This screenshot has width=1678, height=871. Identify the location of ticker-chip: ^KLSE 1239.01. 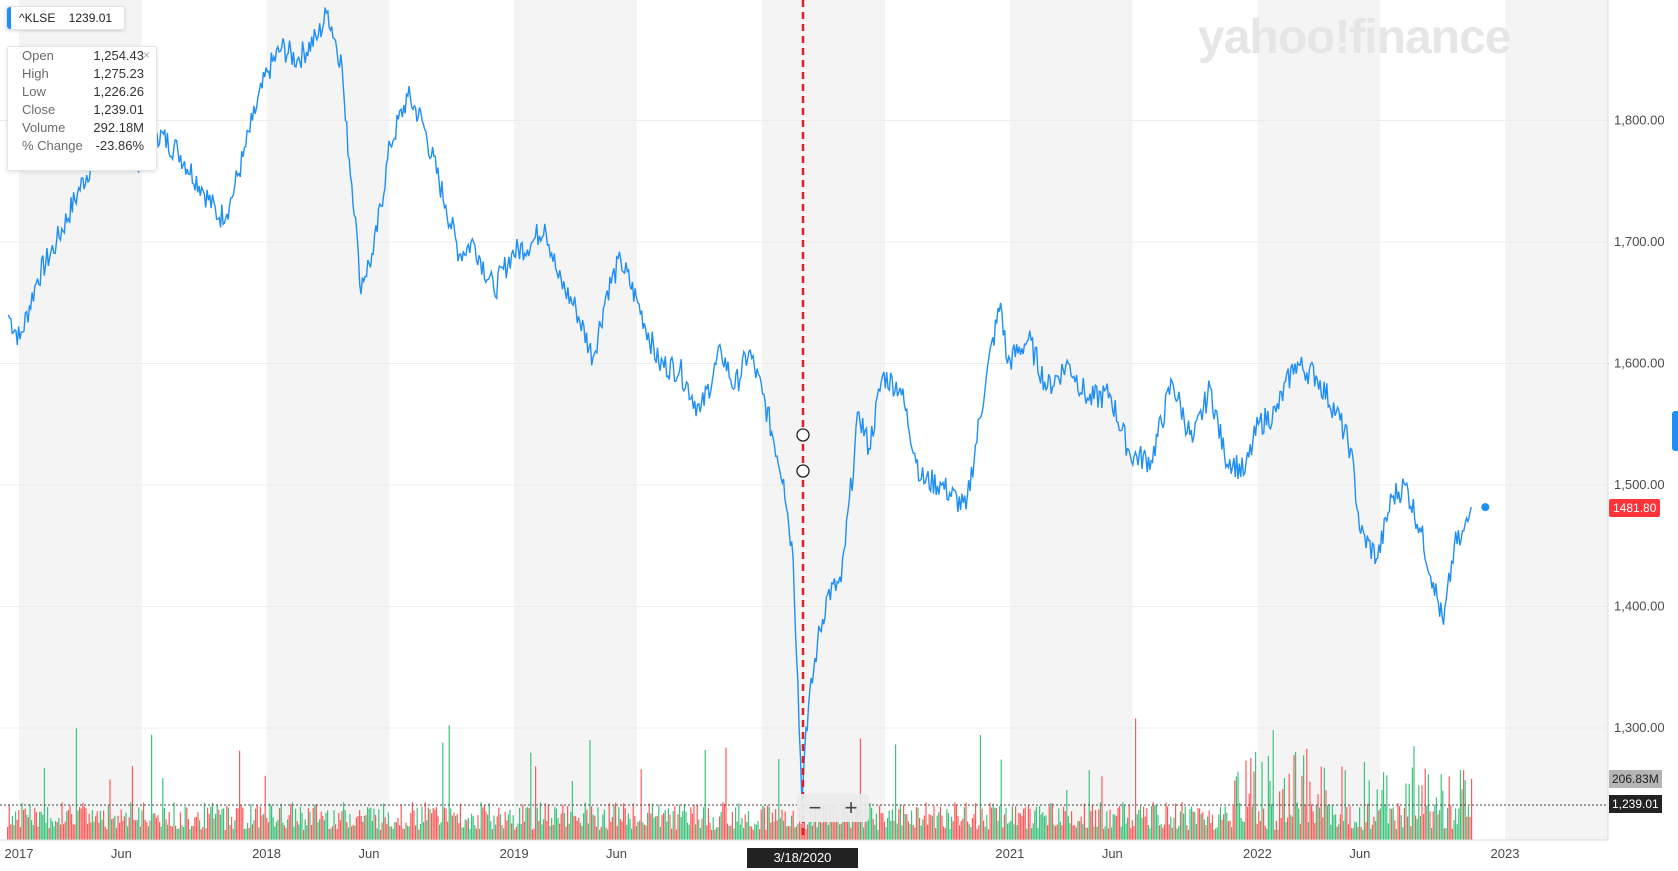
(66, 18).